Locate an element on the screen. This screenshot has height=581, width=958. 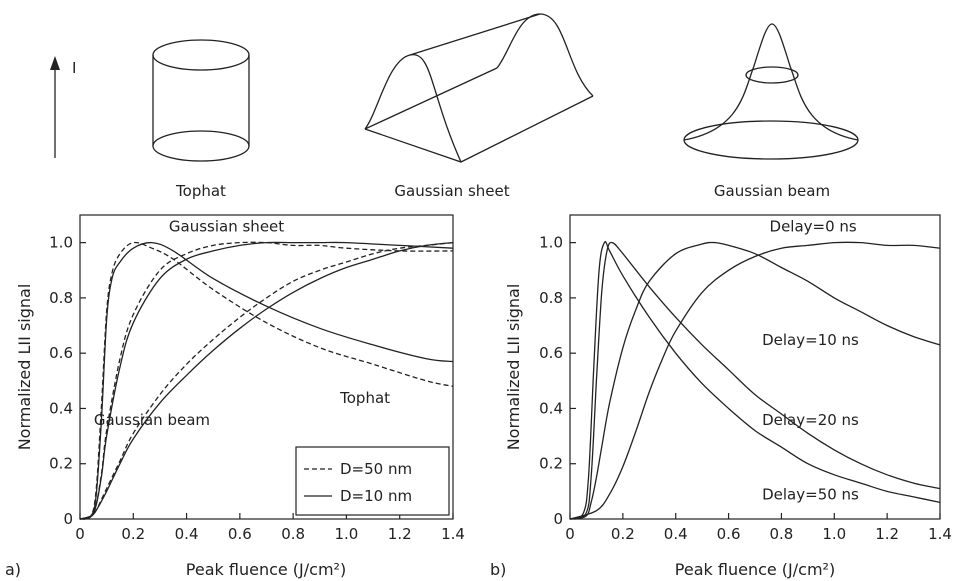
beam-base-ellipse is located at coordinates (771, 140).